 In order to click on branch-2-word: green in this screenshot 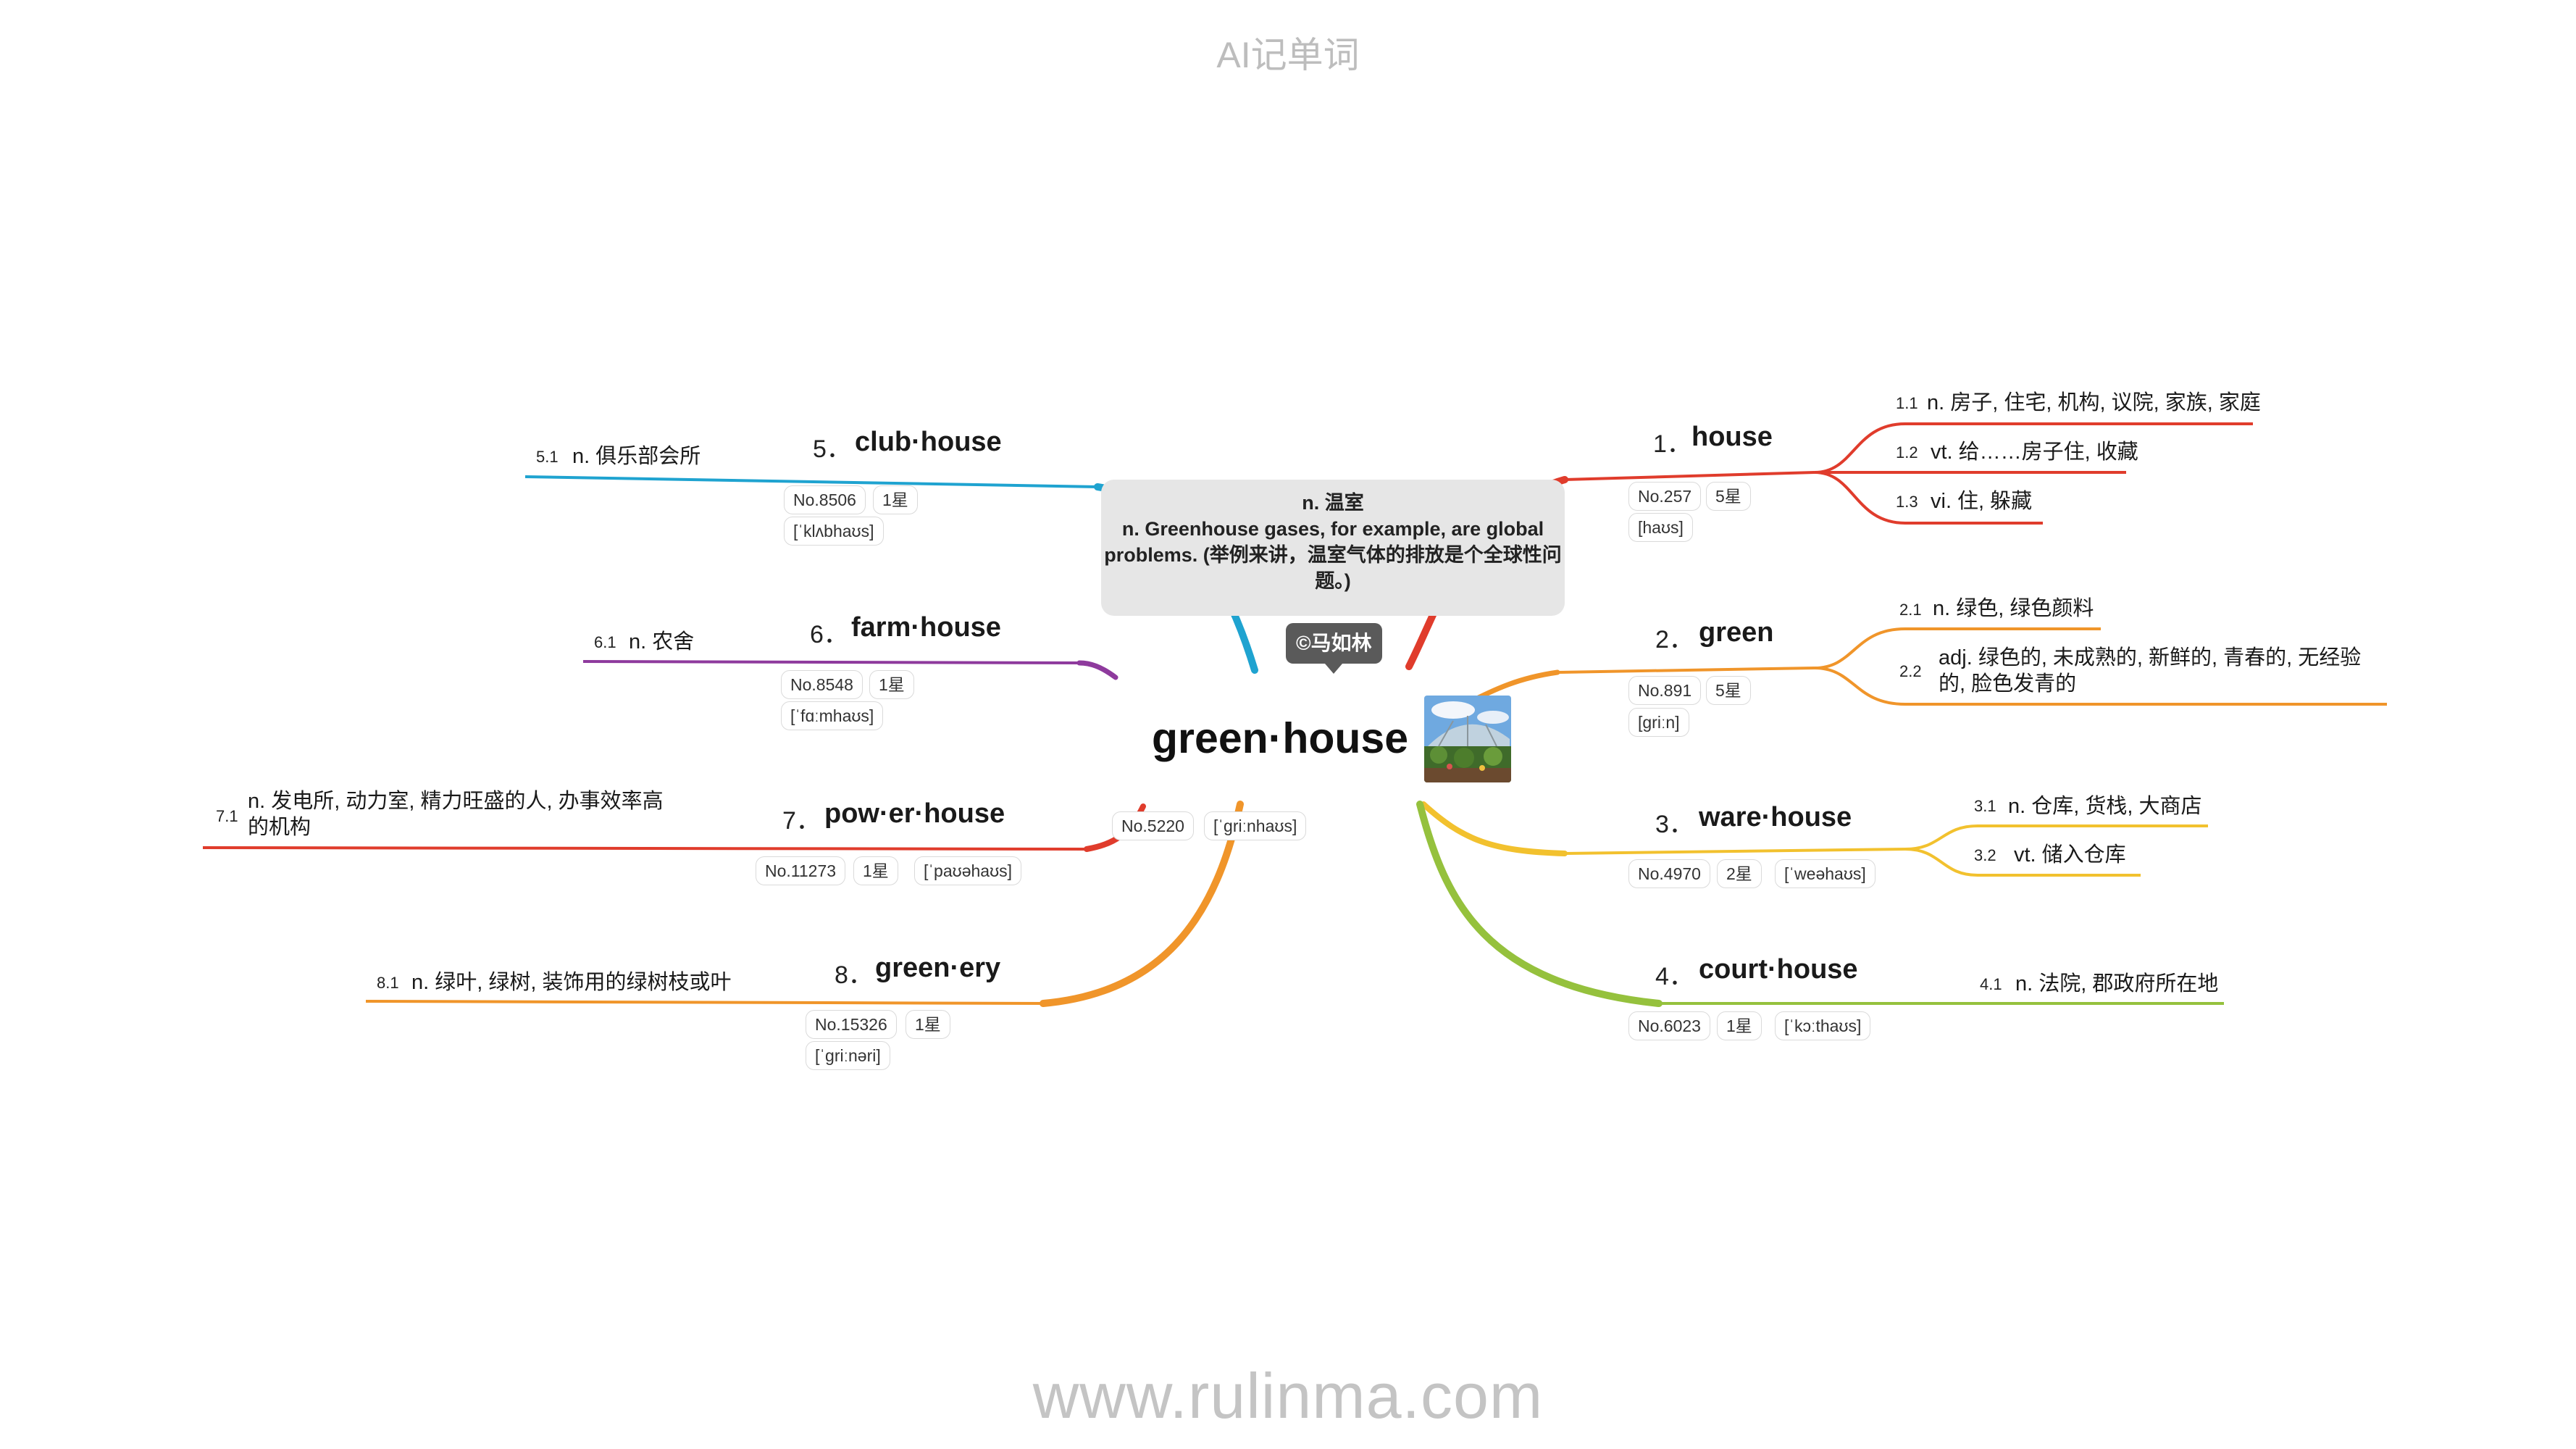, I will do `click(1736, 632)`.